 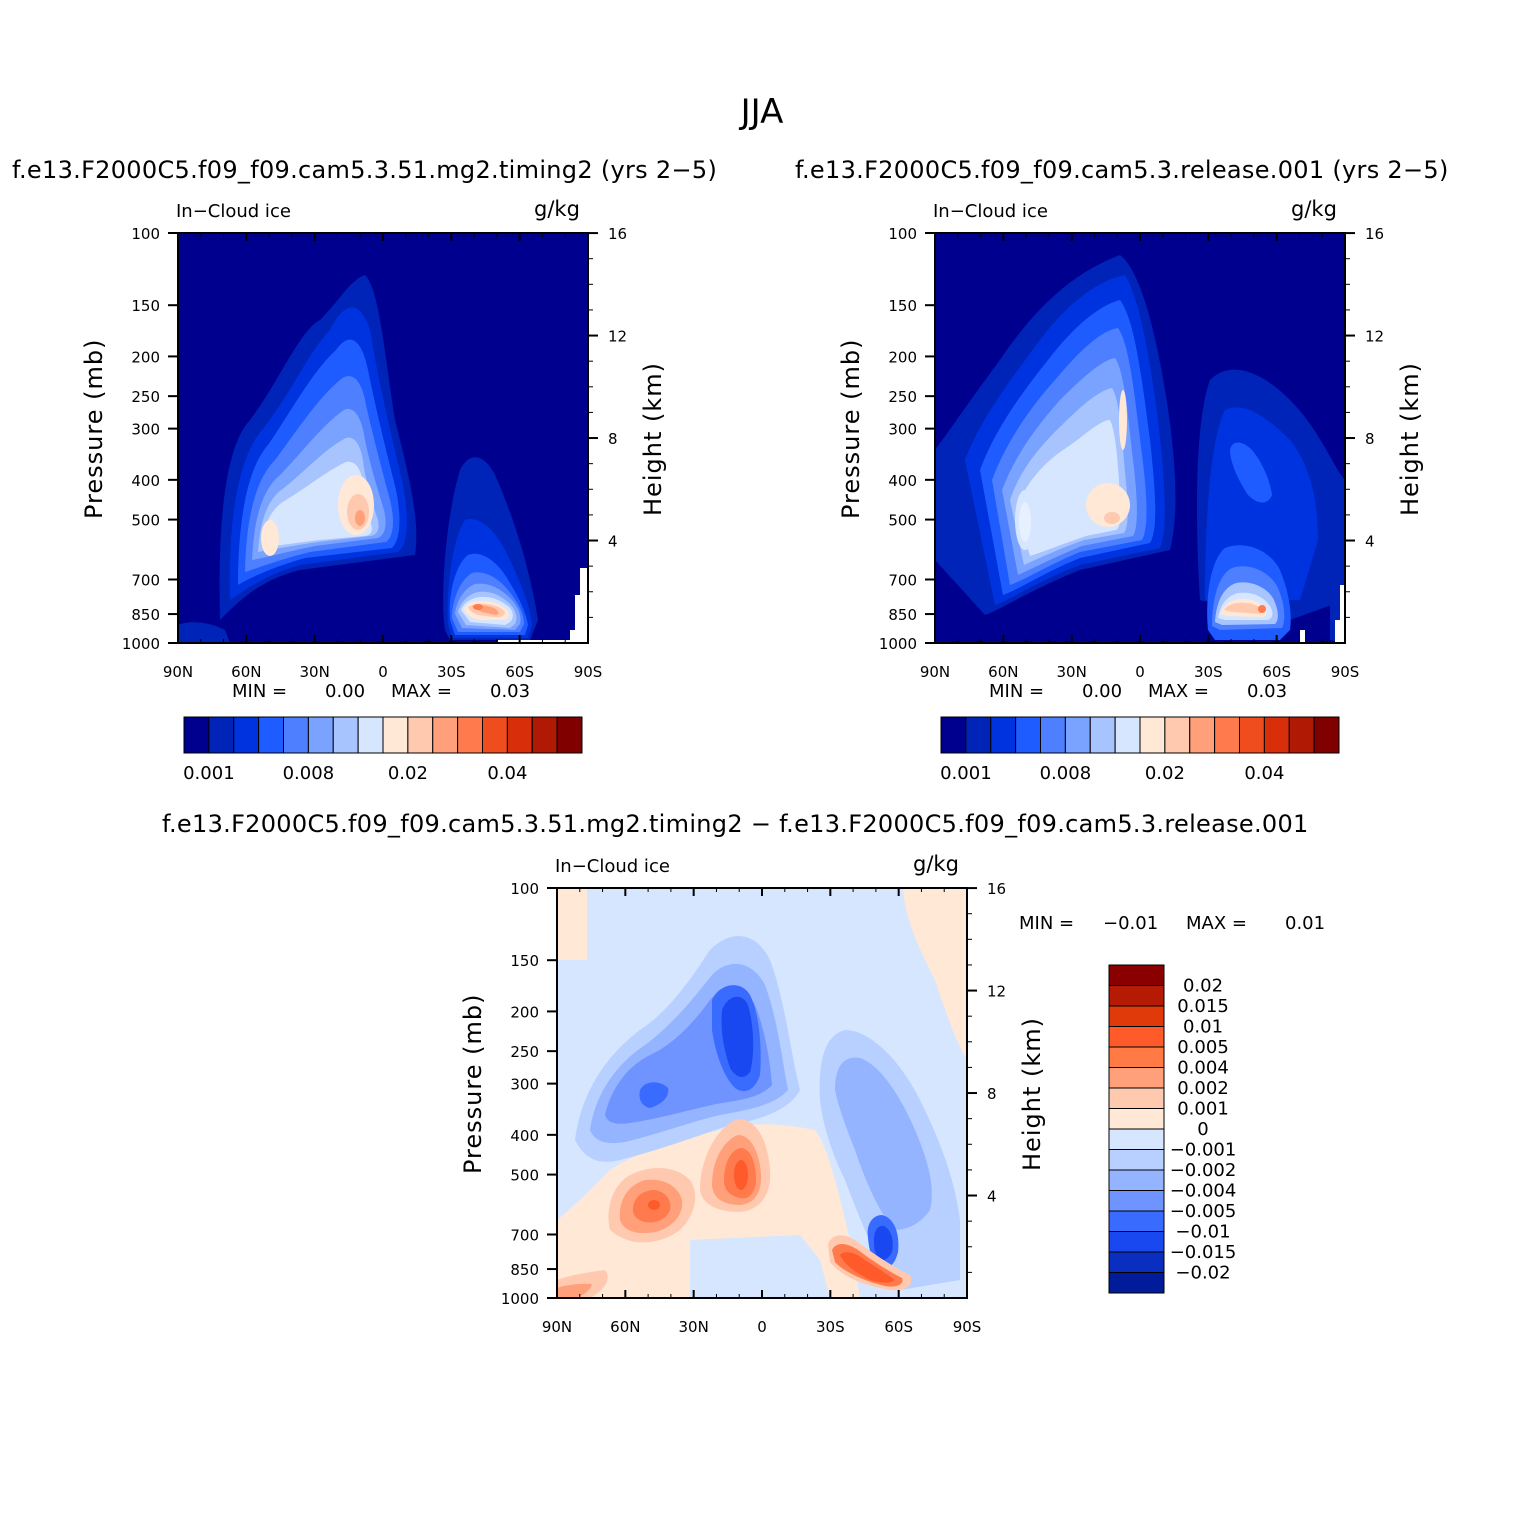 I want to click on panel-1-max-value: 0.03, so click(x=510, y=691).